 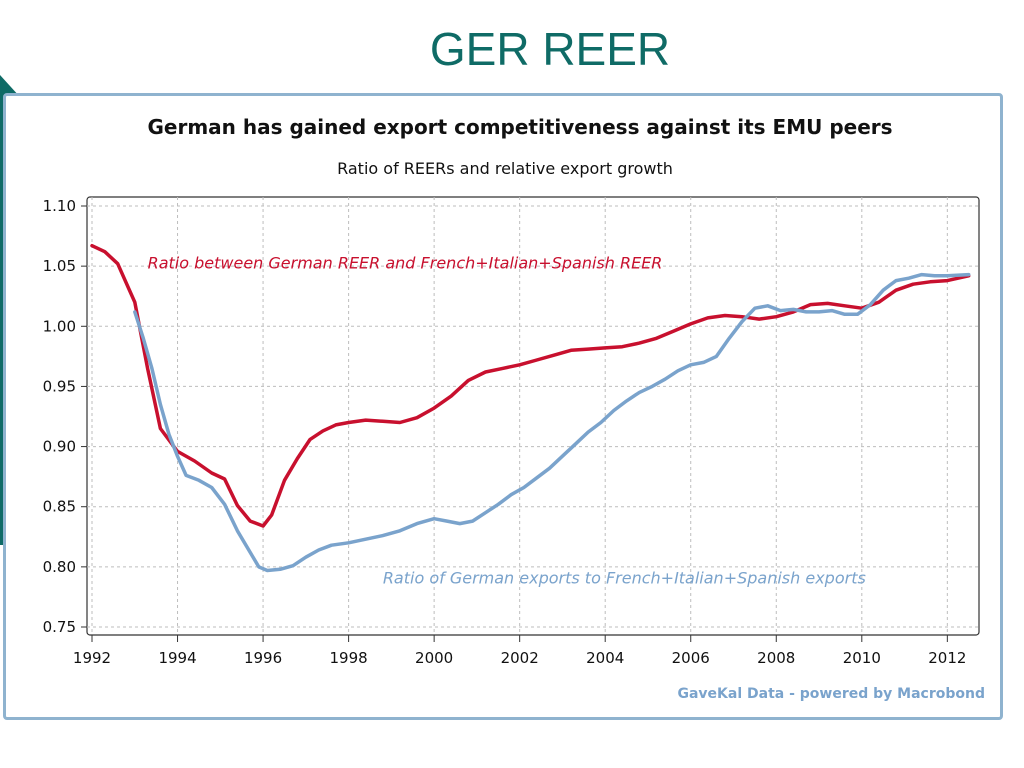 I want to click on x-tick-label: 2006, so click(x=691, y=658).